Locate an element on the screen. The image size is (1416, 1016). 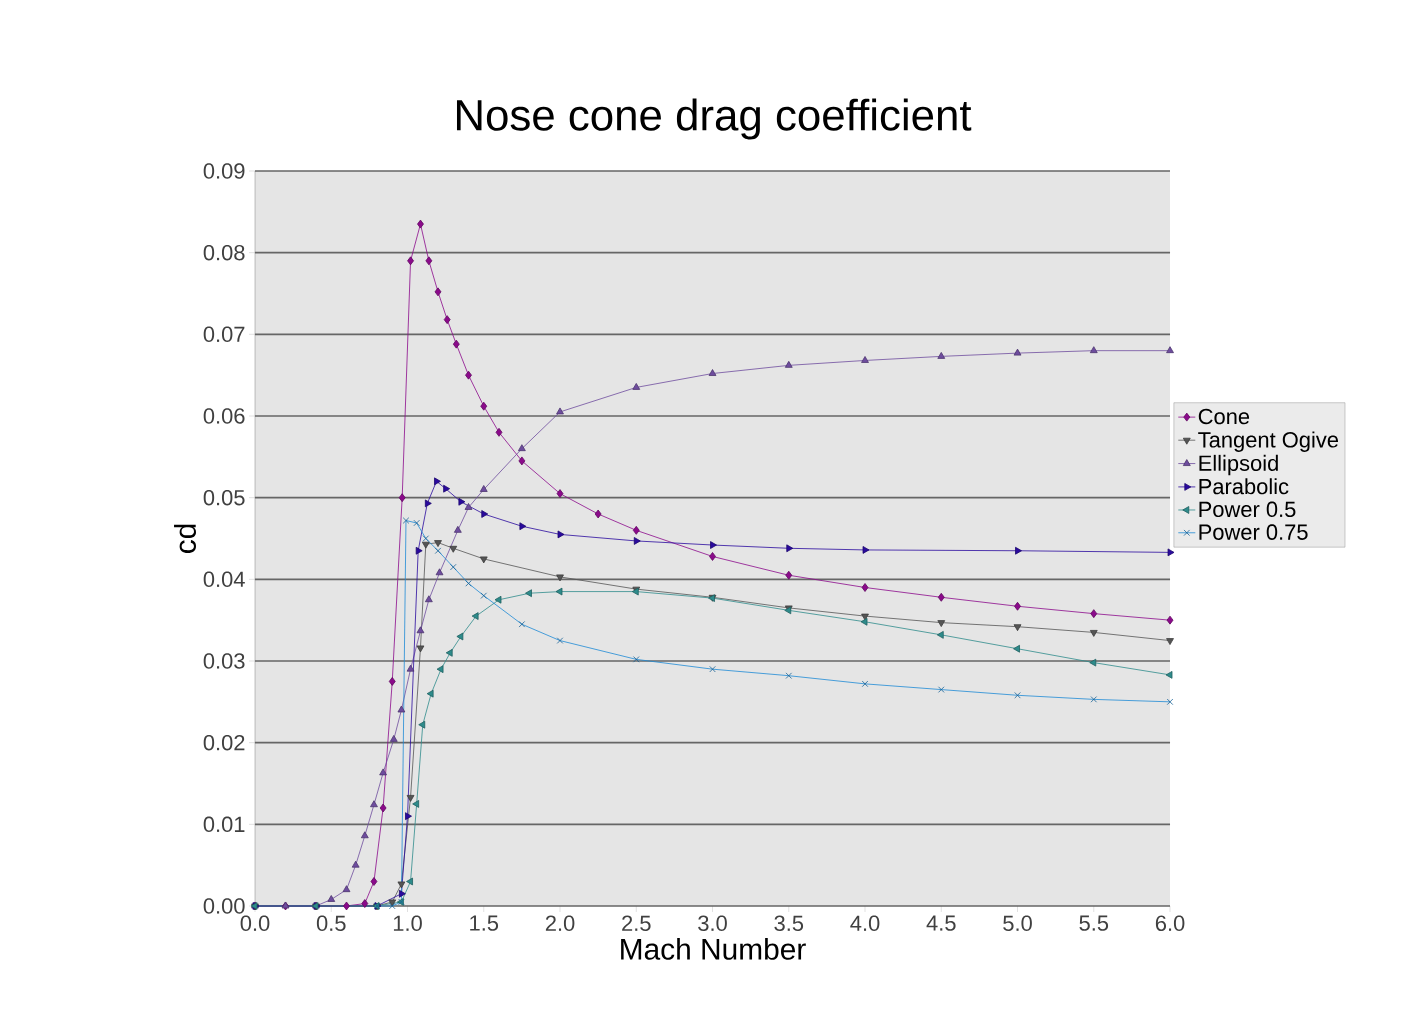
y-tick-label: 0.05 is located at coordinates (224, 497).